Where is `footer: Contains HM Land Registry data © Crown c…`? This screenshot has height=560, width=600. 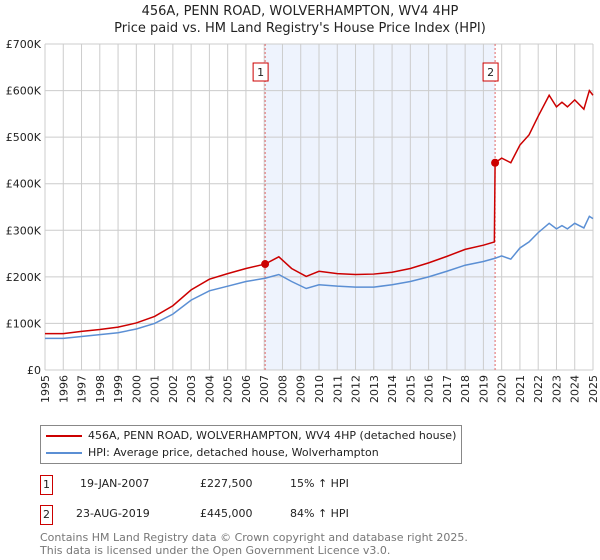 footer: Contains HM Land Registry data © Crown c… is located at coordinates (254, 544).